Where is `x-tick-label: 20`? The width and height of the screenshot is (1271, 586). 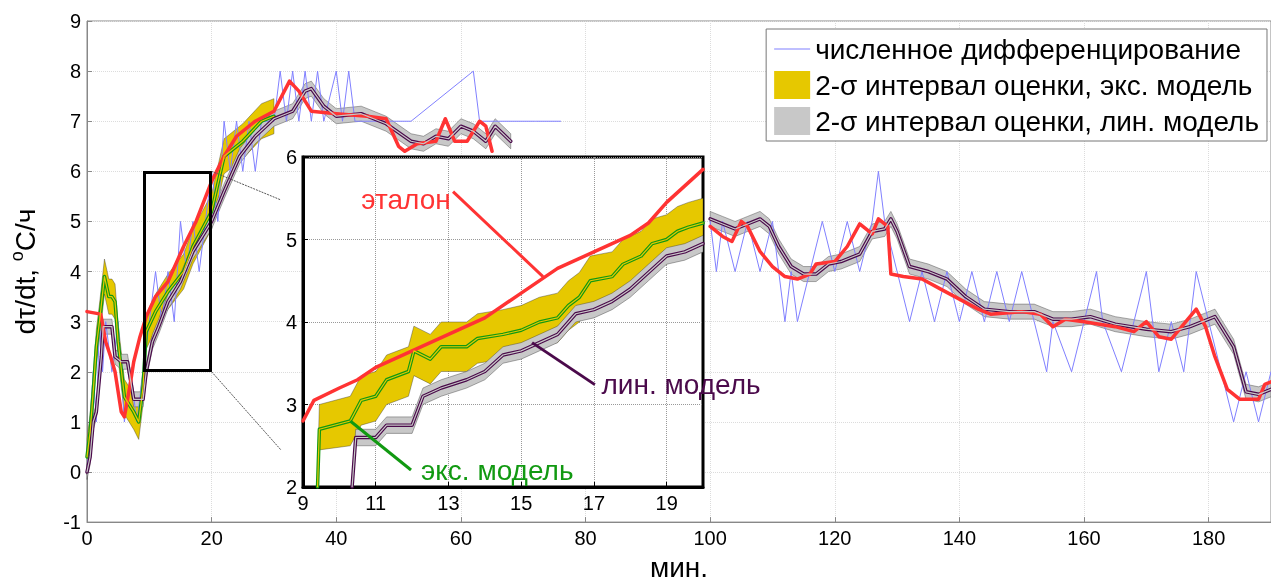
x-tick-label: 20 is located at coordinates (211, 538).